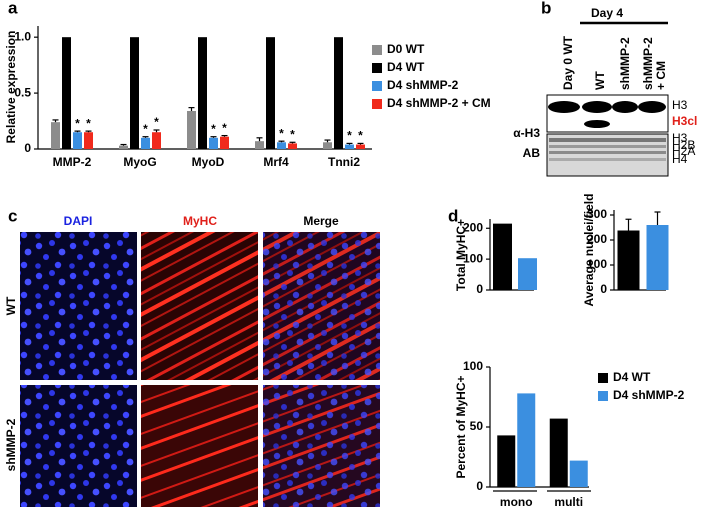 Image resolution: width=708 pixels, height=511 pixels. Describe the element at coordinates (276, 162) in the screenshot. I see `x-tick-label: Mrf4` at that location.